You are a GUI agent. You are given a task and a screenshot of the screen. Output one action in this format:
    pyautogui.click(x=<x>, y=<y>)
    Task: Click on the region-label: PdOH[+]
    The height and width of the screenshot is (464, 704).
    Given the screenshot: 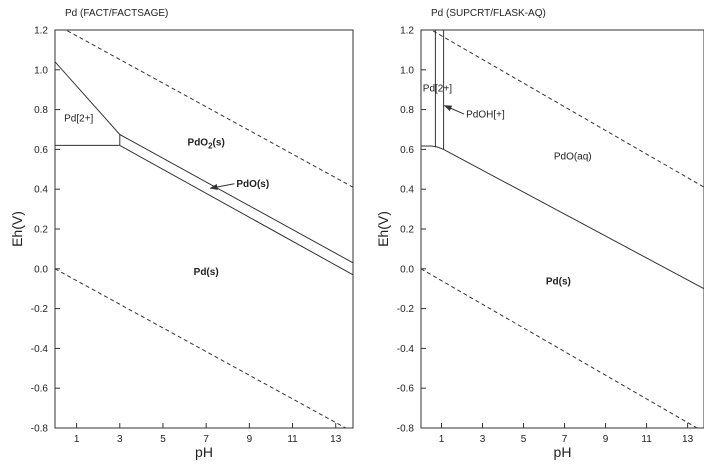 What is the action you would take?
    pyautogui.click(x=485, y=115)
    